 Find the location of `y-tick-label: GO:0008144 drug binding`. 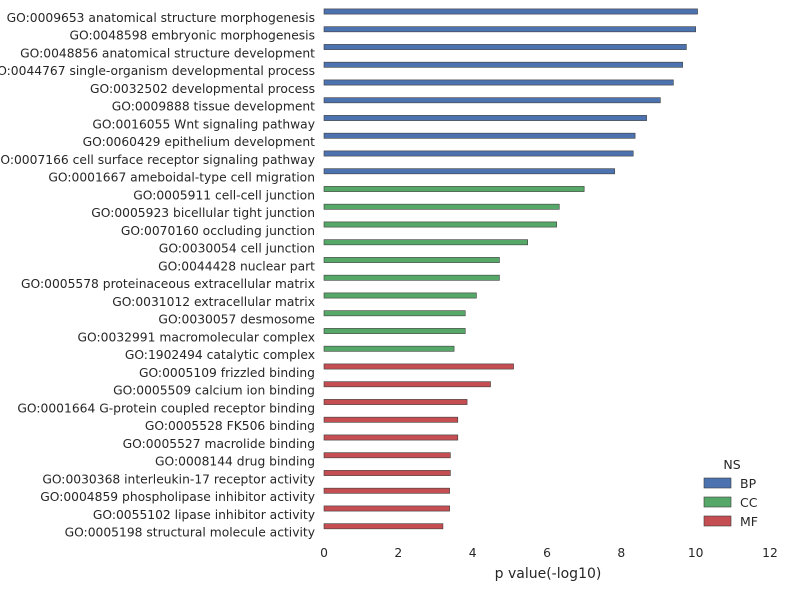

y-tick-label: GO:0008144 drug binding is located at coordinates (235, 462).